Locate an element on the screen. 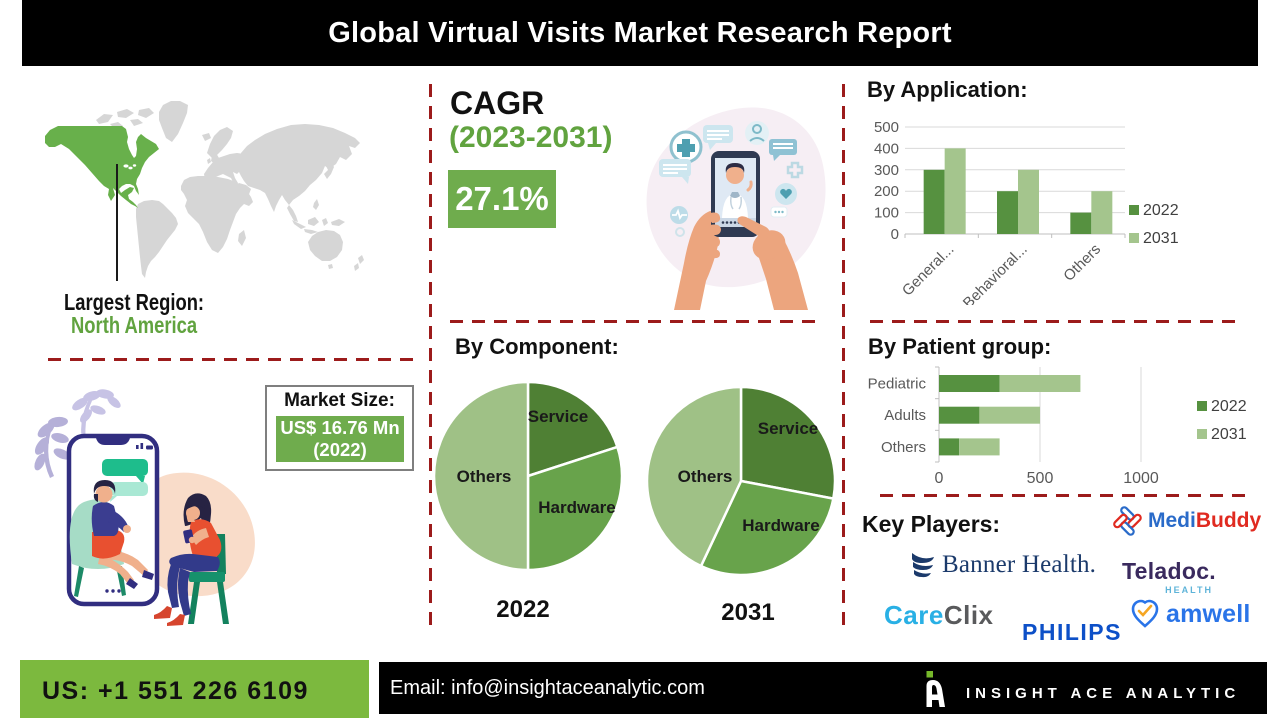  y-tick-label: 200 is located at coordinates (886, 191).